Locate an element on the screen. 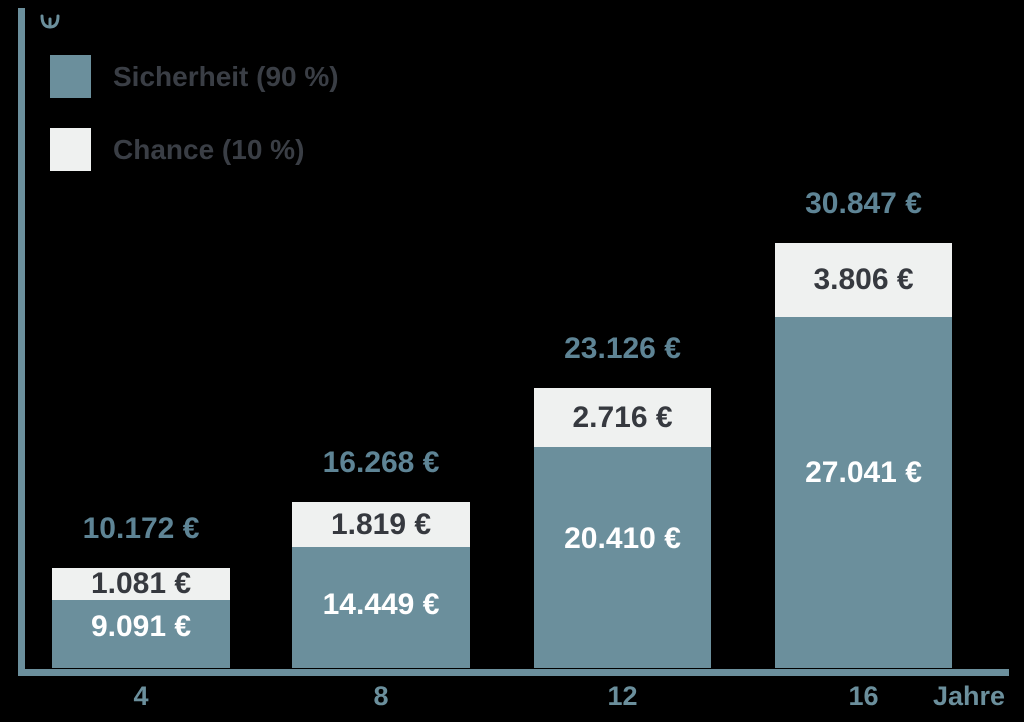  x-axis-unit-label: Jahre is located at coordinates (968, 696).